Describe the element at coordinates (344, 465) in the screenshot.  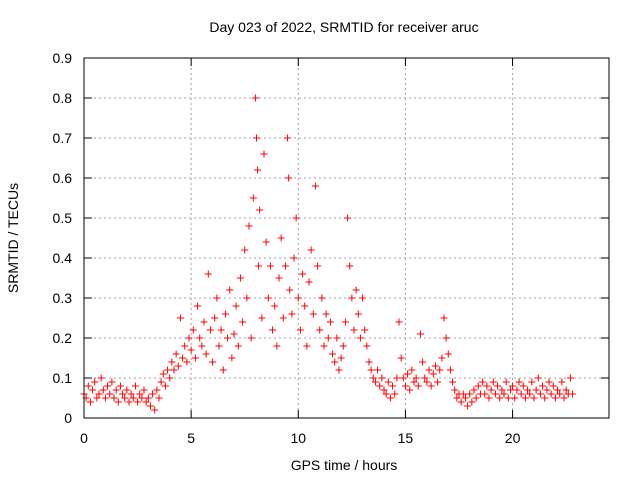
I see `x-axis-label: GPS time / hours` at that location.